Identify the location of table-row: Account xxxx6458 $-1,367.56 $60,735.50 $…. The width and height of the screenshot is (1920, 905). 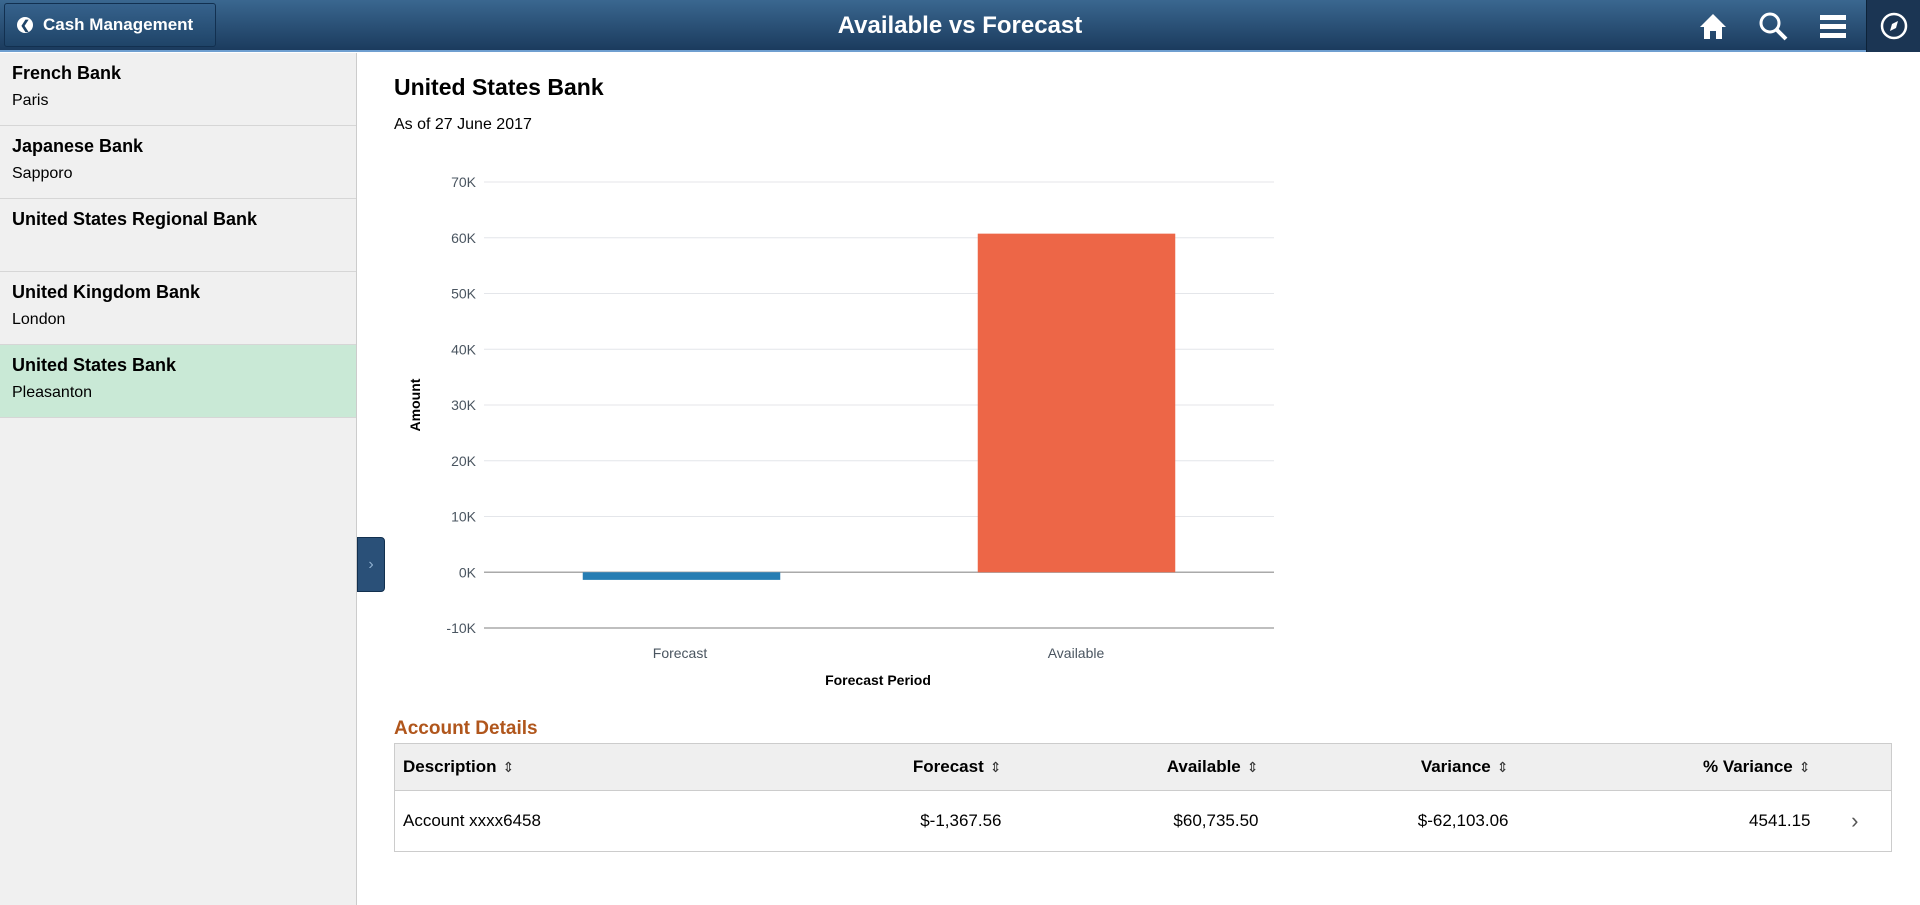
(1143, 821).